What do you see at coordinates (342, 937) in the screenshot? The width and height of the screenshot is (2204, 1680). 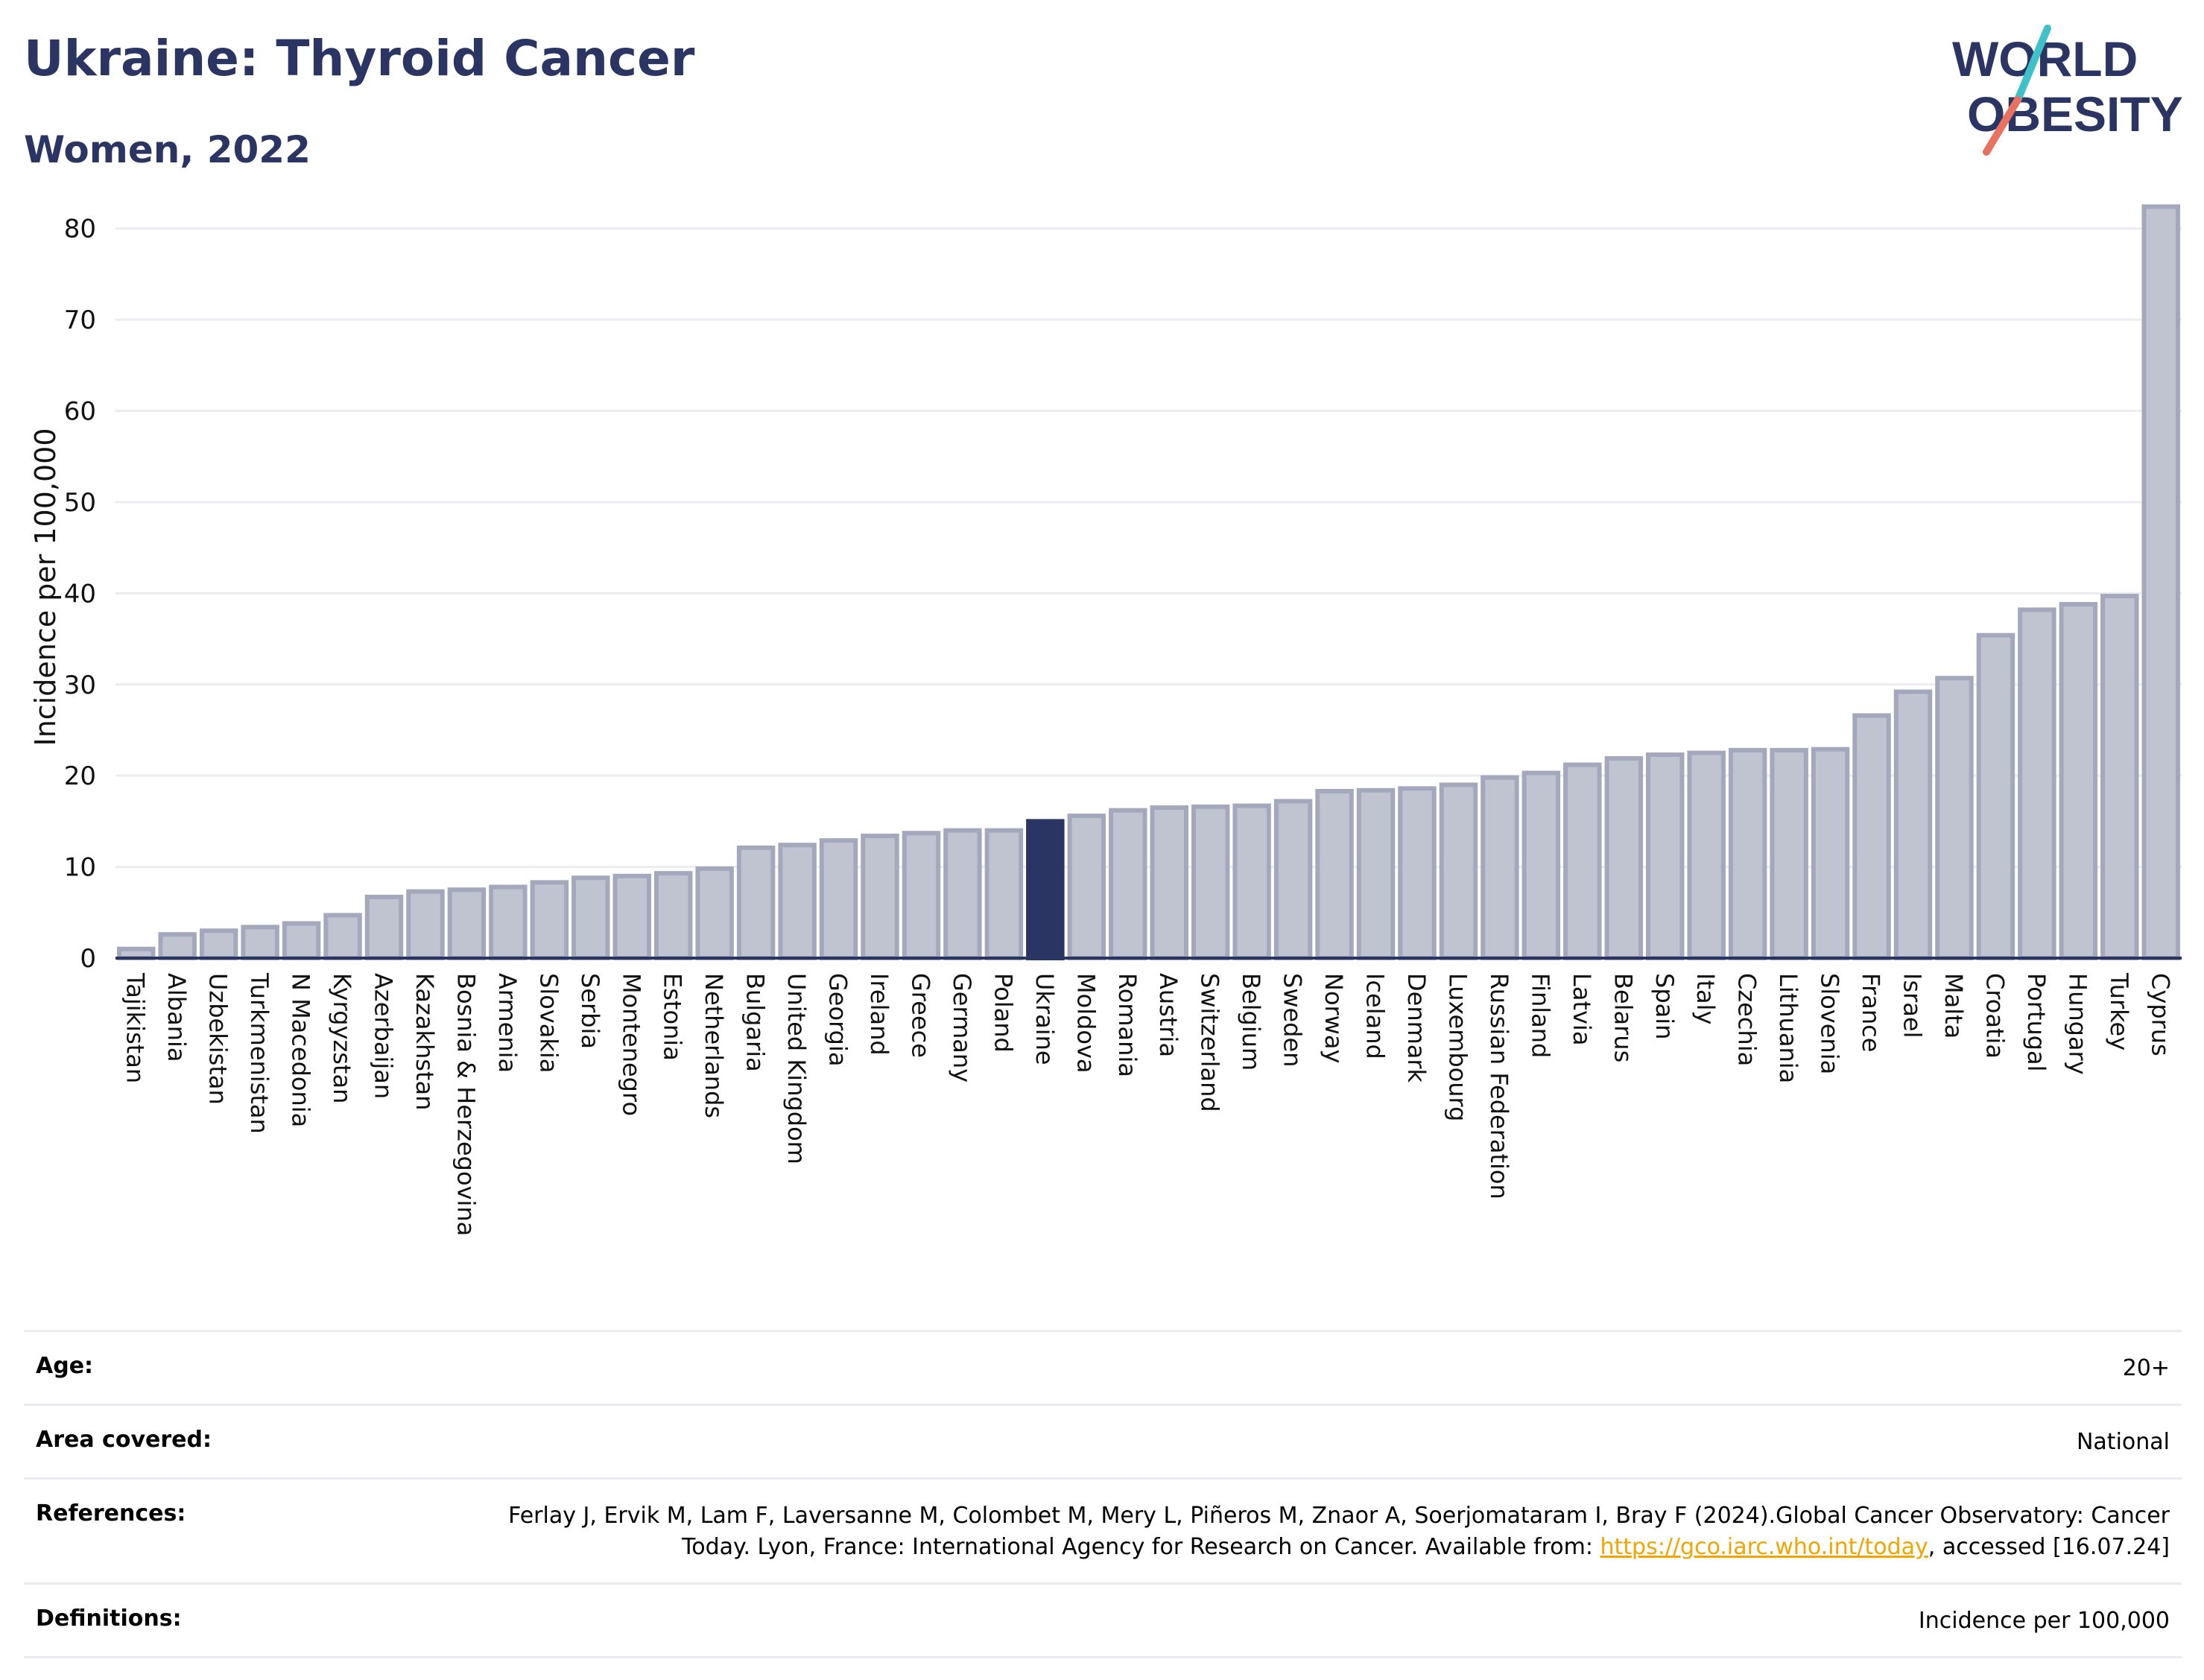 I see `bar-kyrgyzstan` at bounding box center [342, 937].